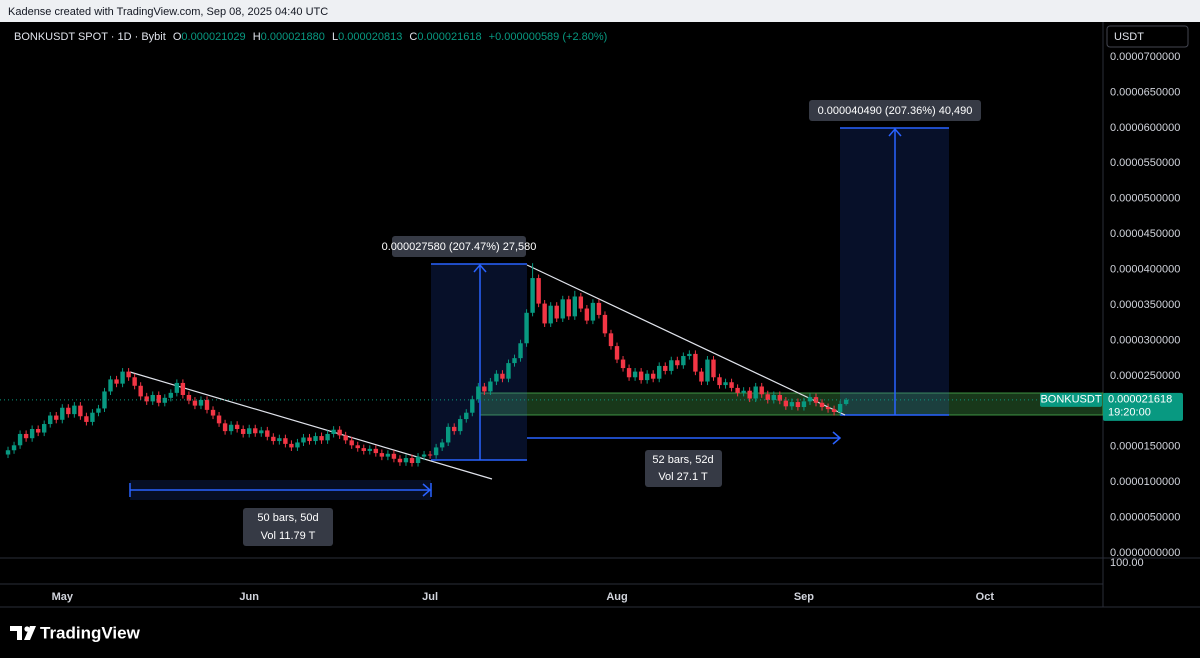 The width and height of the screenshot is (1200, 658). I want to click on ohlc-key: O, so click(177, 37).